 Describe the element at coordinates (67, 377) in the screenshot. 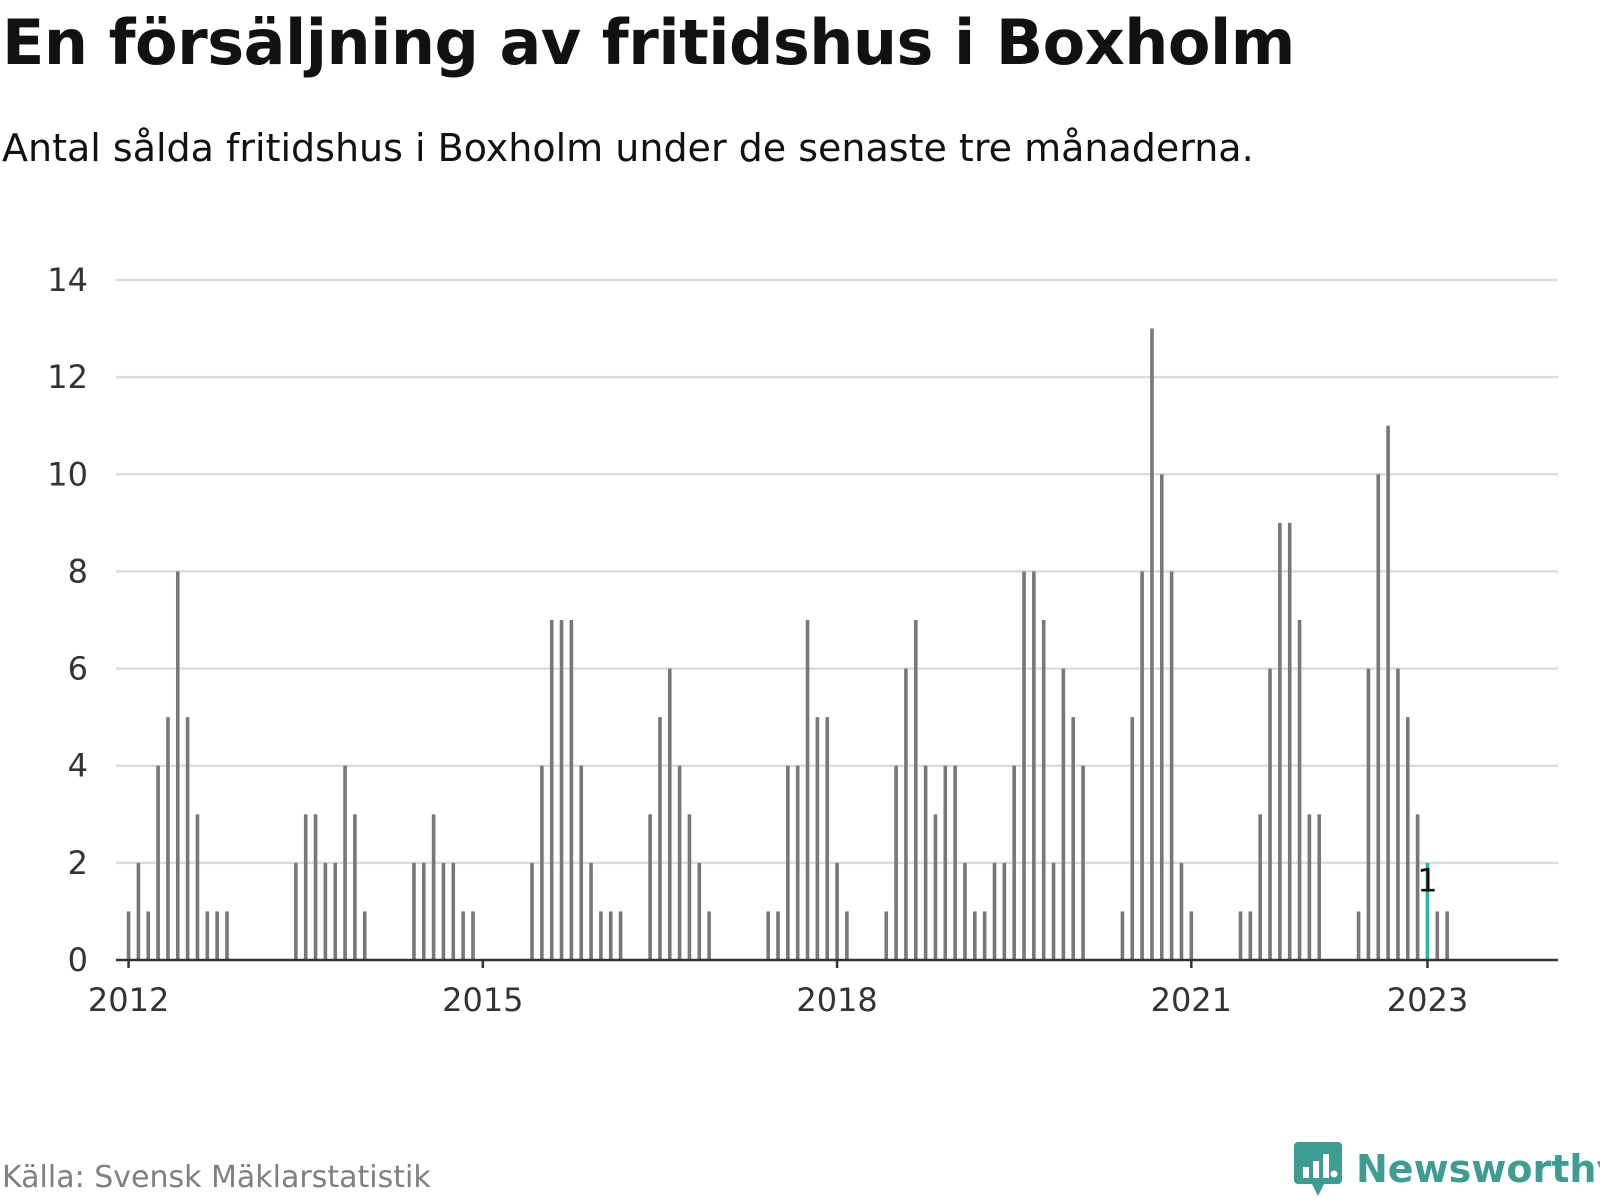

I see `y-tick-label: 12` at that location.